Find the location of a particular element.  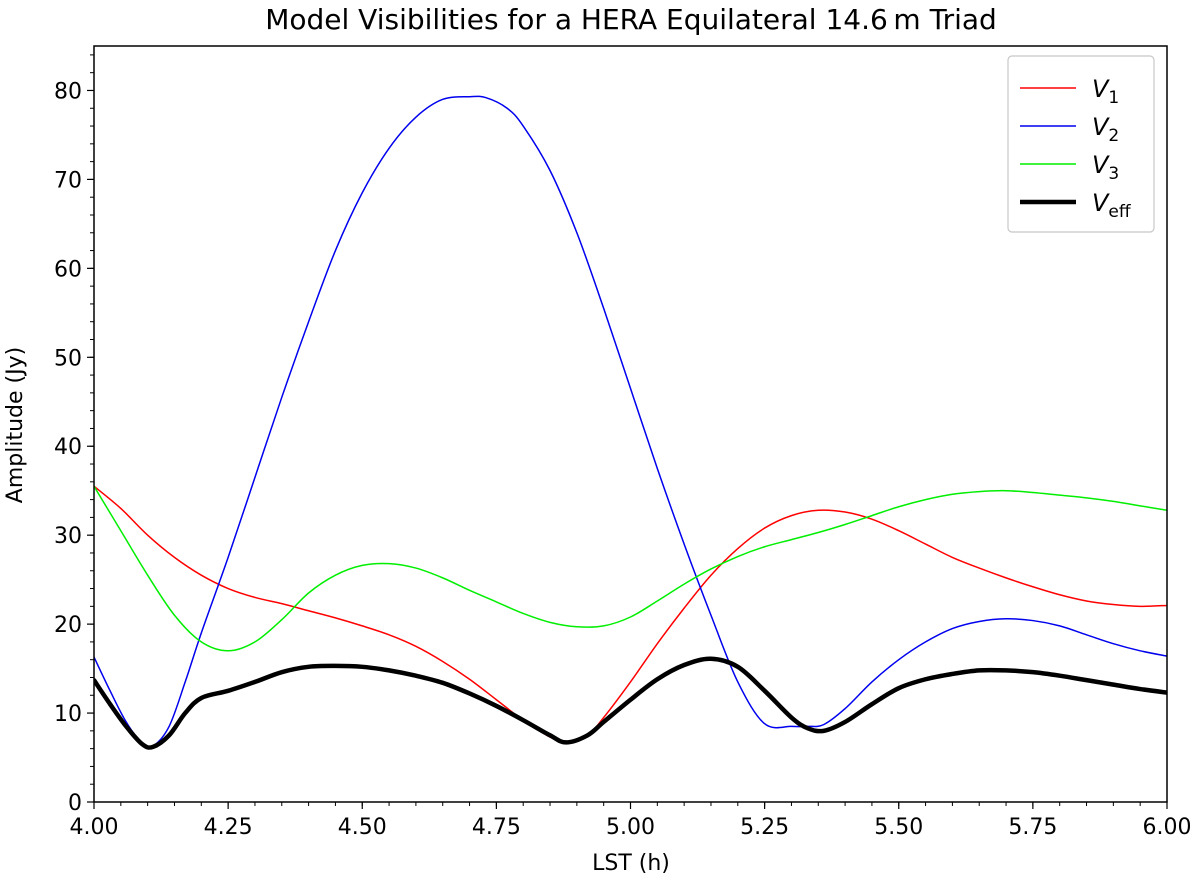

y-tick-label: 80 is located at coordinates (68, 91).